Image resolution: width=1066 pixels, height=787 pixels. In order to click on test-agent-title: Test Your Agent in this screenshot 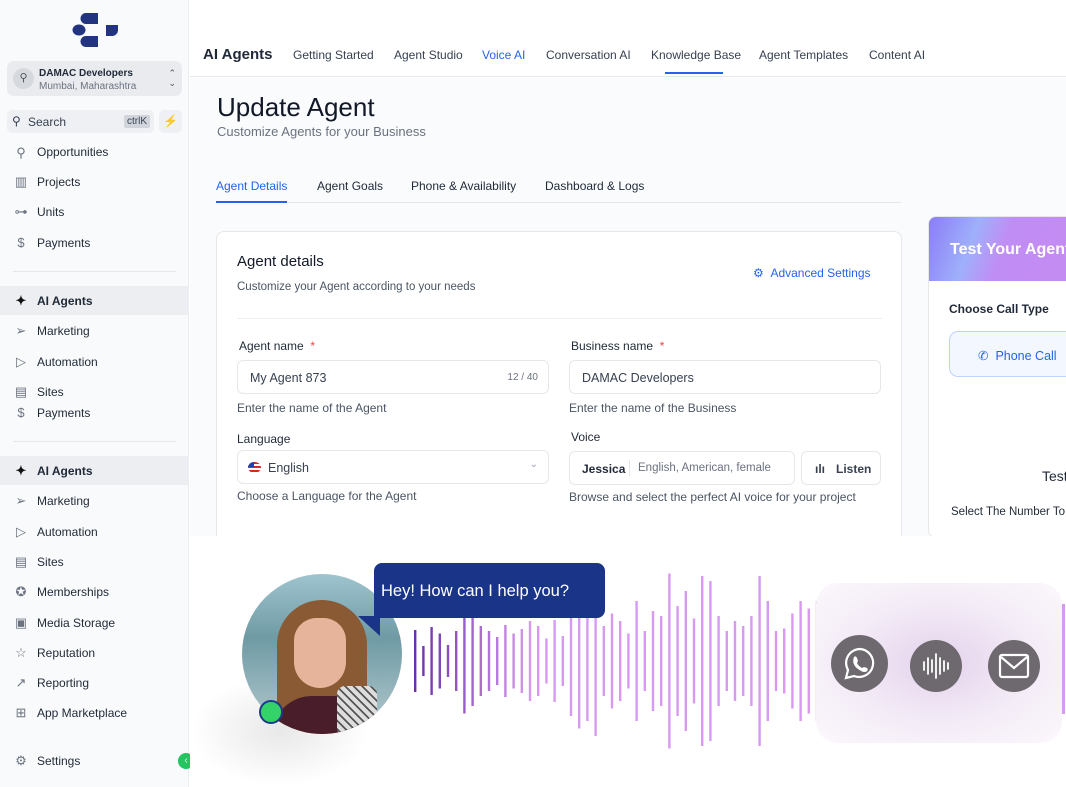, I will do `click(997, 249)`.